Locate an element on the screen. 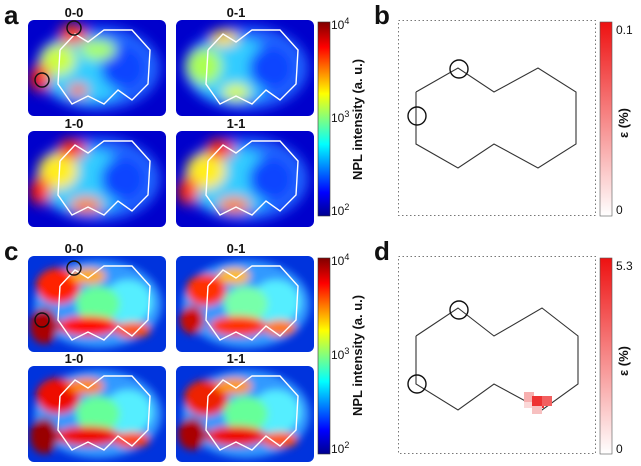 The width and height of the screenshot is (641, 466). panel-letter-c: c is located at coordinates (11, 251).